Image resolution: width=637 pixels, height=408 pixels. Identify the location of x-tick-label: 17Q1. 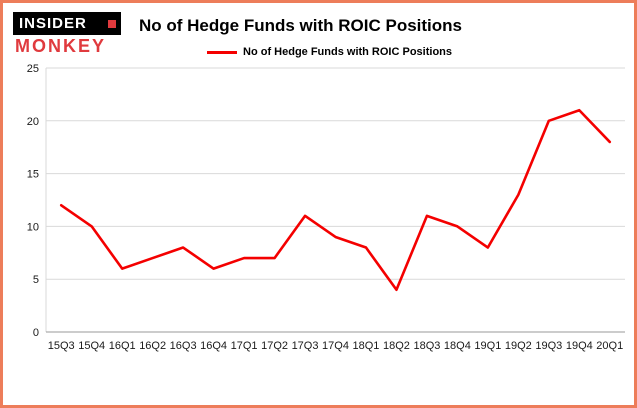
(244, 346).